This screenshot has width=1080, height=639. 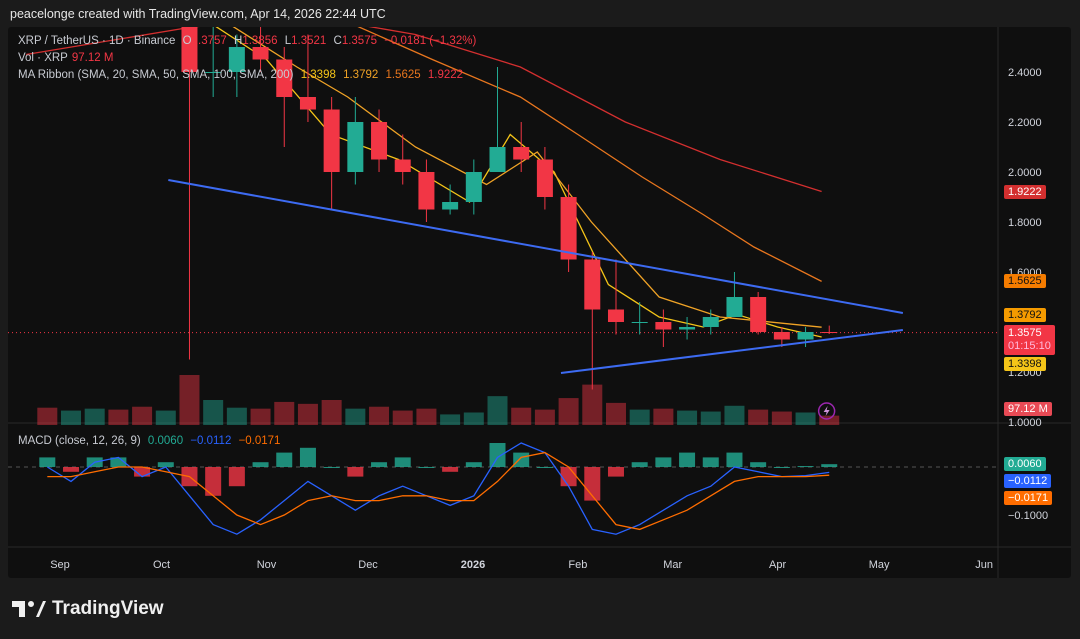 What do you see at coordinates (1028, 516) in the screenshot?
I see `macd-tick-label: −0.1000` at bounding box center [1028, 516].